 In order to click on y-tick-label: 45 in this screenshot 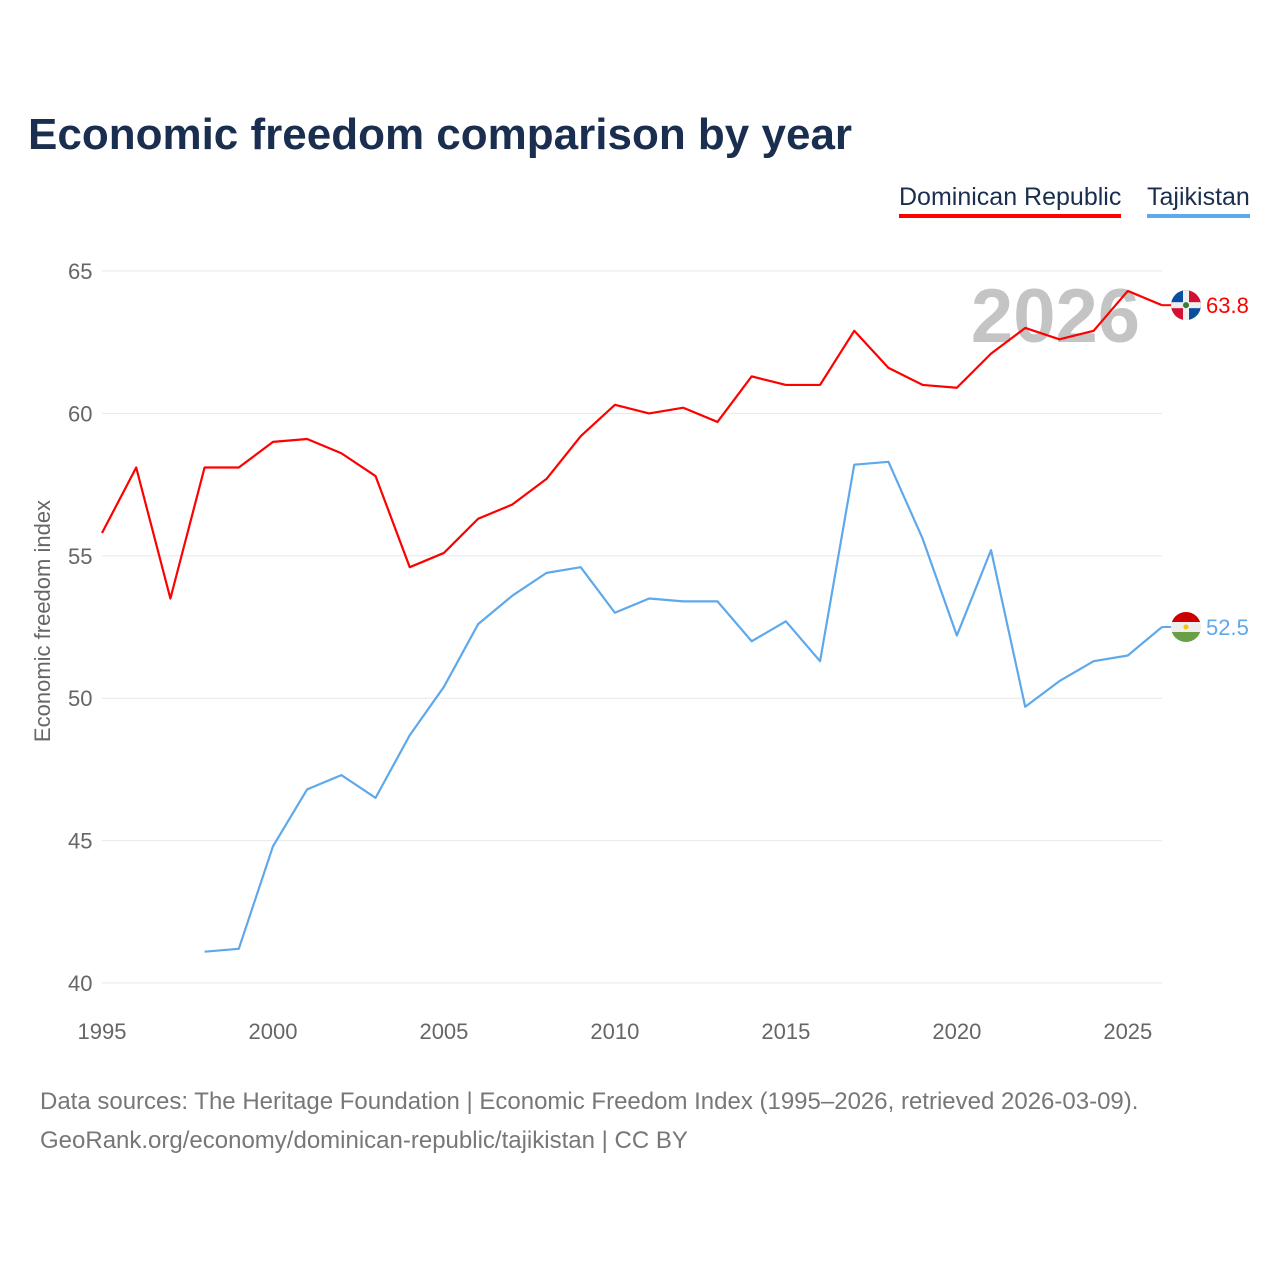, I will do `click(80, 841)`.